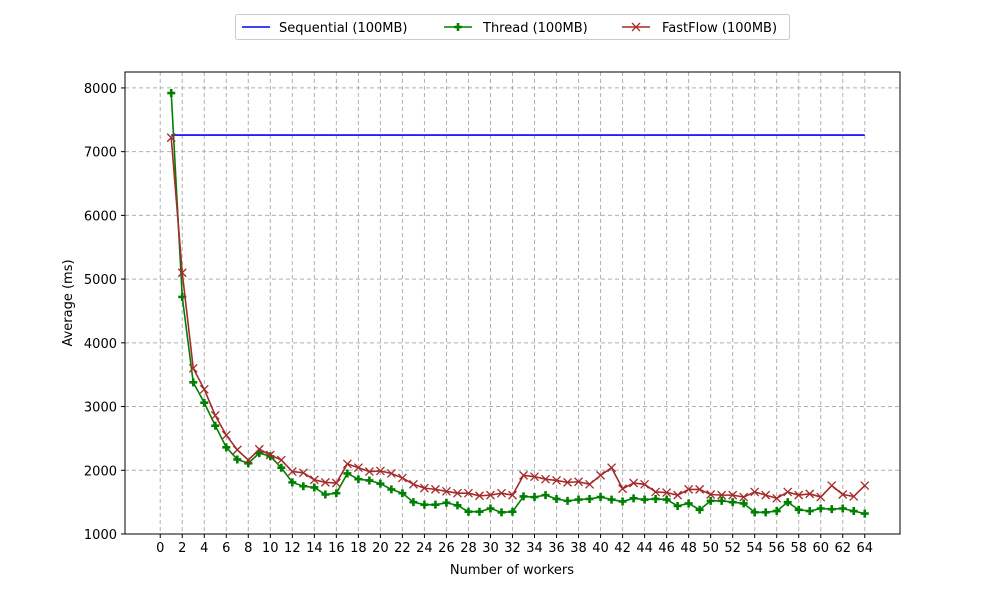 Image resolution: width=1000 pixels, height=600 pixels. What do you see at coordinates (270, 548) in the screenshot?
I see `x-tick-label: 10` at bounding box center [270, 548].